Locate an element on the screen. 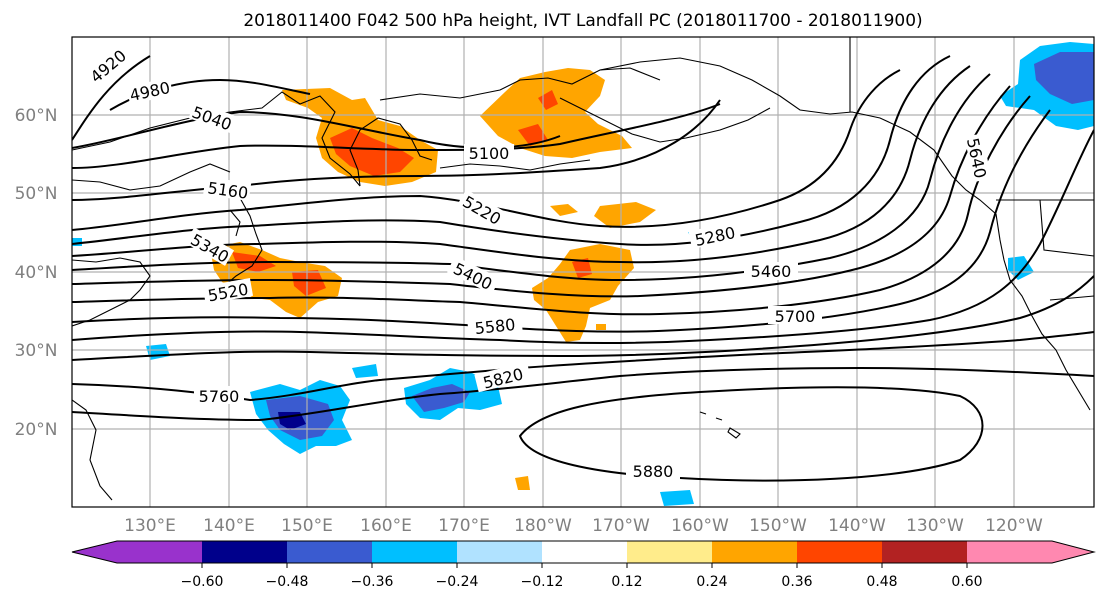 The height and width of the screenshot is (601, 1105). latitude-labels: 60°N 50°N 40°N 30°N 20°N is located at coordinates (36, 273).